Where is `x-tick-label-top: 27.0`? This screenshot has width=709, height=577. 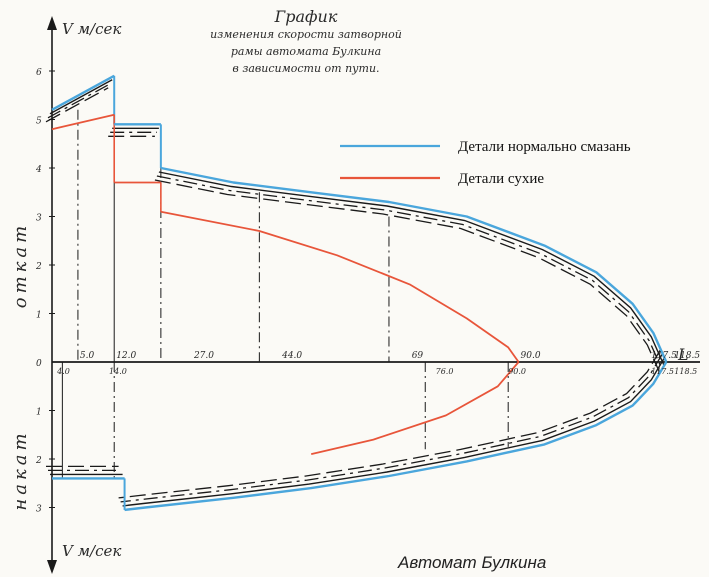
x-tick-label-top: 27.0 is located at coordinates (203, 356).